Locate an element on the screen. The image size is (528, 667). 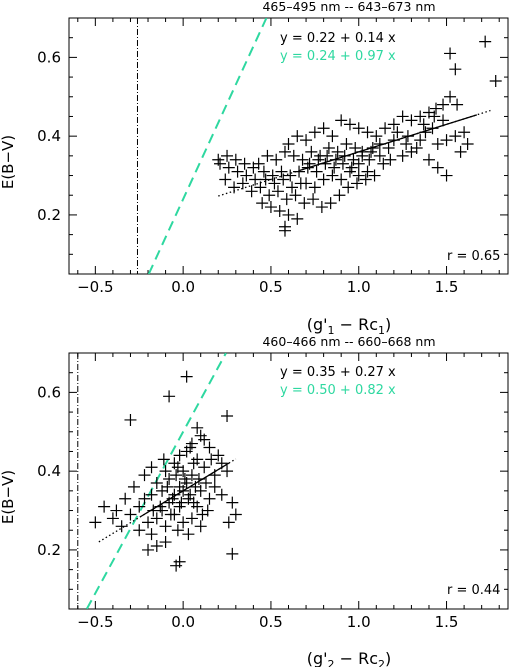
cyan-fit-line is located at coordinates (207, 146).